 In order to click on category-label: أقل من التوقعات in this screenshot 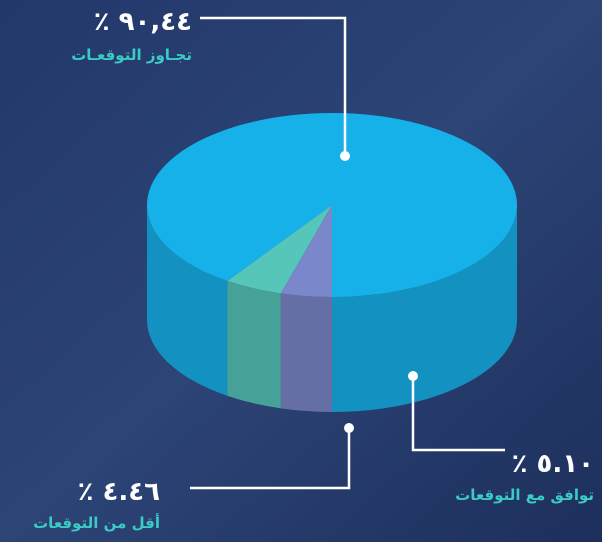, I will do `click(96, 522)`.